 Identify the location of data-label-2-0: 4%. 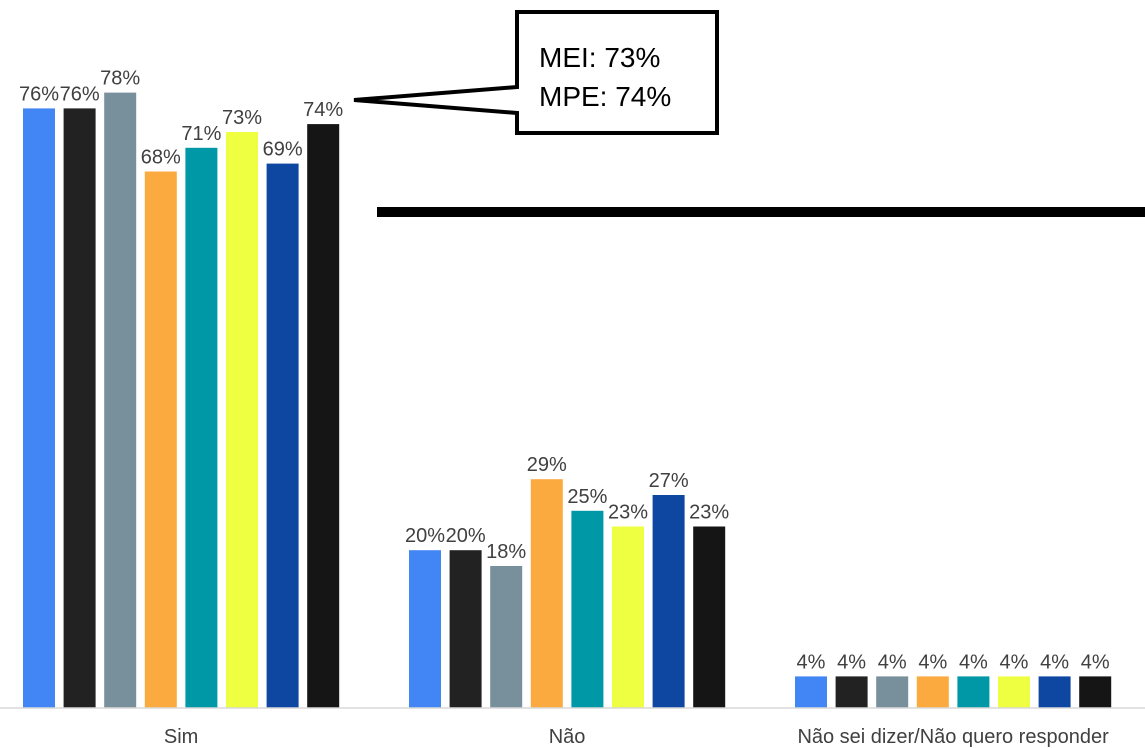
(811, 662).